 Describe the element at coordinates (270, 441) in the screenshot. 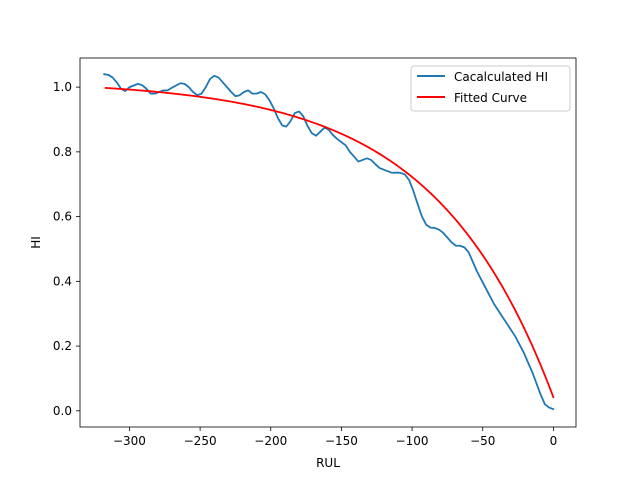

I see `x-tick-label: −200` at that location.